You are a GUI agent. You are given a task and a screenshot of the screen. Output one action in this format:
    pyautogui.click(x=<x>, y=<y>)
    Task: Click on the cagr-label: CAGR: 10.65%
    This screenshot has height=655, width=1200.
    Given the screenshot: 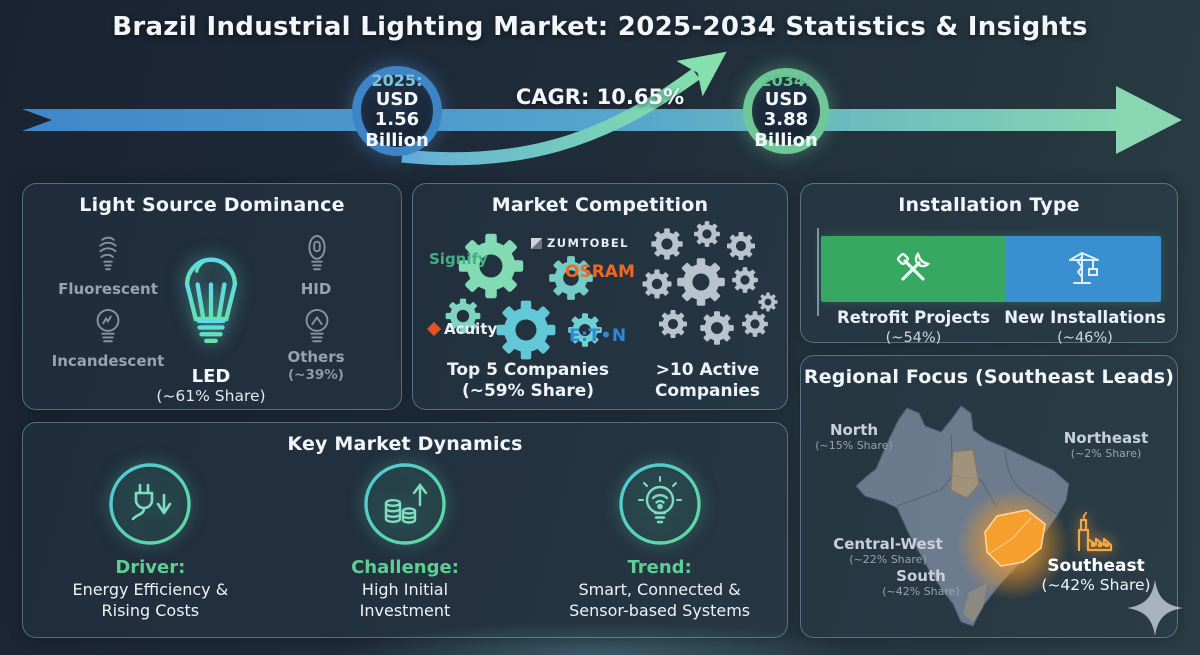 What is the action you would take?
    pyautogui.click(x=600, y=97)
    